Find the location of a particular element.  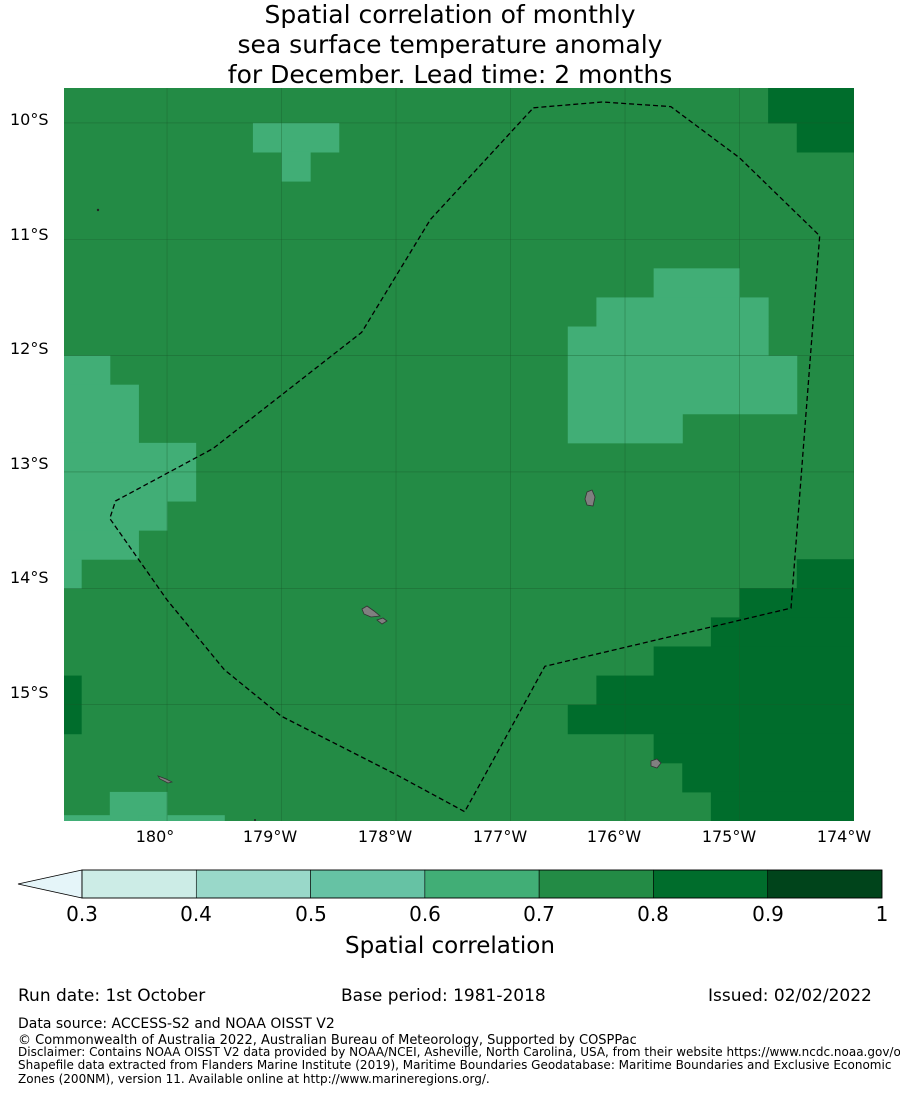

cb-tick-3: 0.6 is located at coordinates (425, 914).